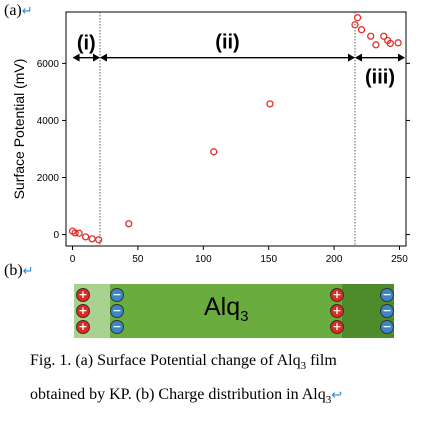  I want to click on panel-b-label: (b)↵, so click(19, 271).